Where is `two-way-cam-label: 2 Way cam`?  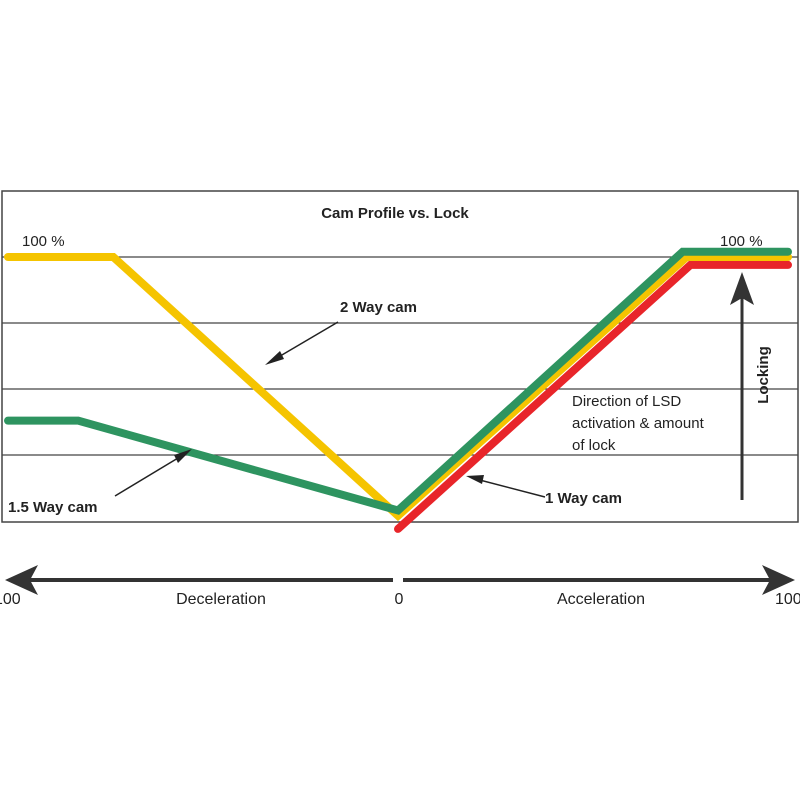 two-way-cam-label: 2 Way cam is located at coordinates (378, 307).